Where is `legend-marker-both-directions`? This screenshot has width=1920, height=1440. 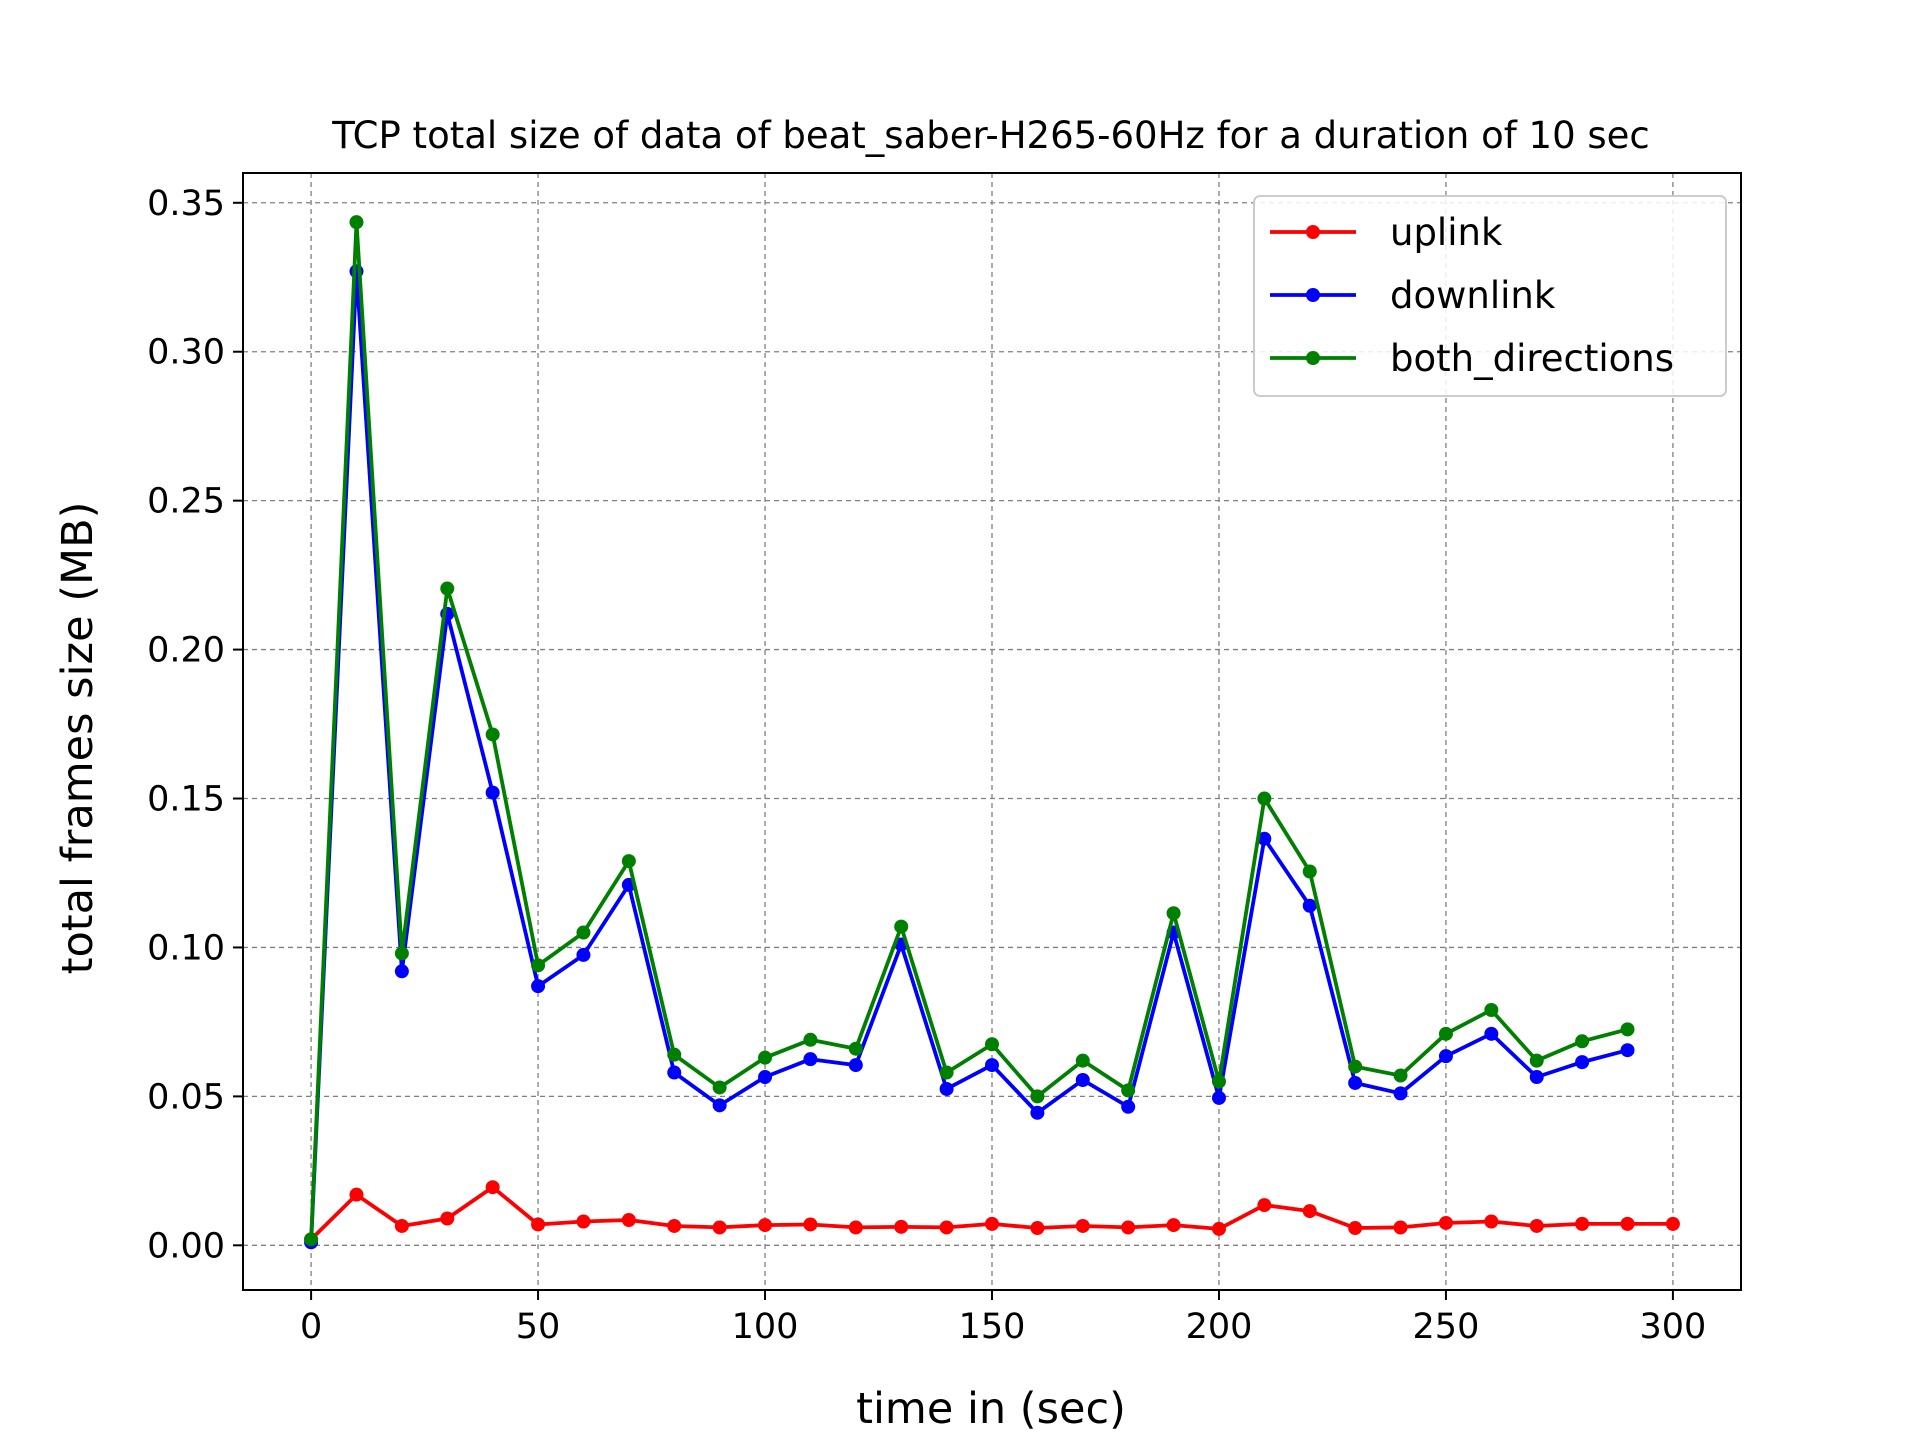
legend-marker-both-directions is located at coordinates (1313, 358).